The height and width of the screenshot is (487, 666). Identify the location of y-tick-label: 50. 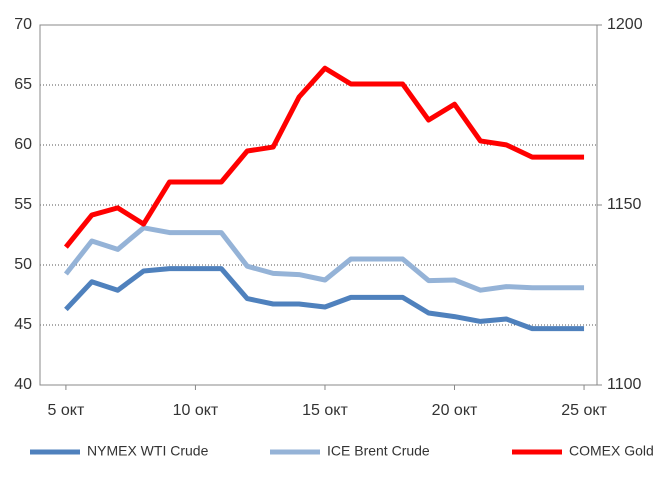
(23, 264).